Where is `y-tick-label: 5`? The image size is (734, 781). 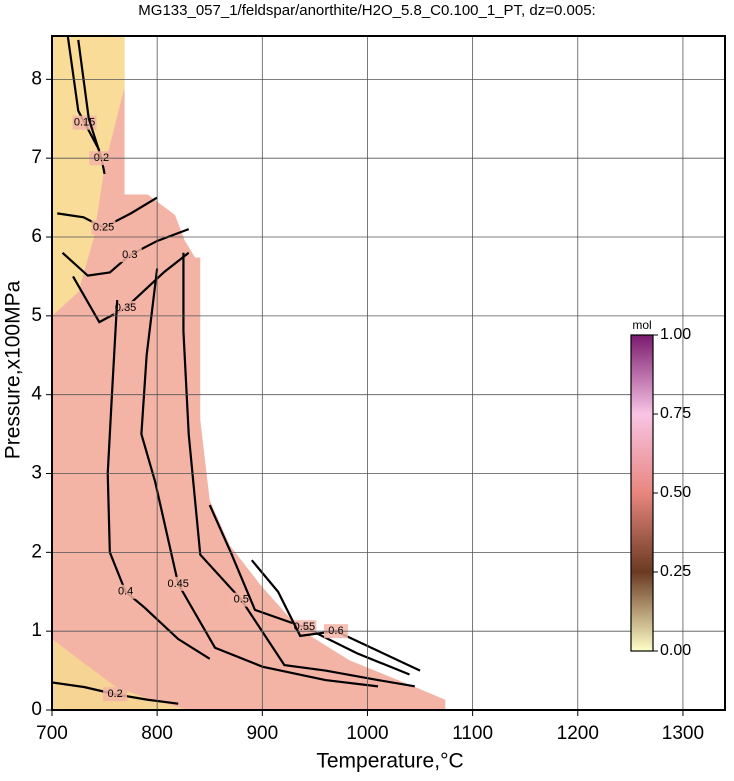 y-tick-label: 5 is located at coordinates (36, 315).